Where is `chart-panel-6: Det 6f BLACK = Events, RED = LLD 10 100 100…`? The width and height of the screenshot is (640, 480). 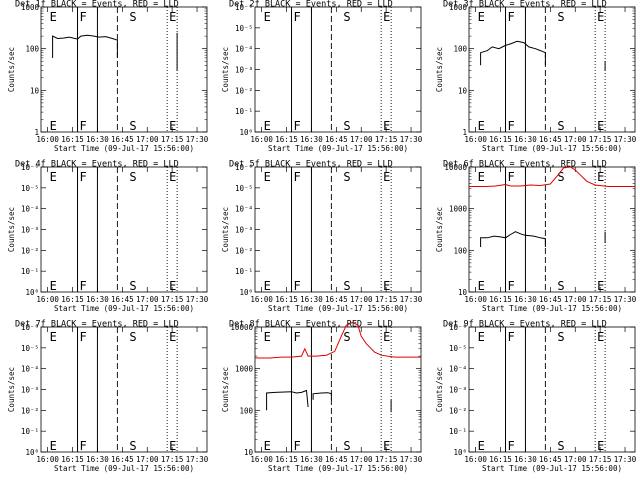 chart-panel-6: Det 6f BLACK = Events, RED = LLD 10 100 100… is located at coordinates (536, 237).